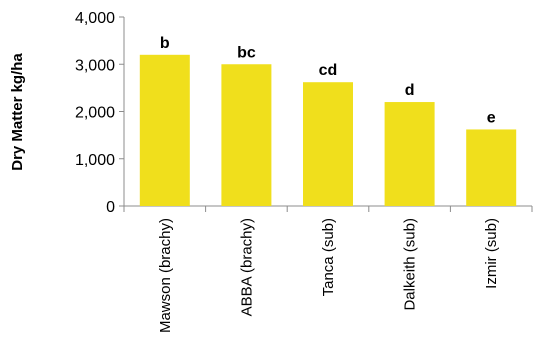 This screenshot has width=542, height=363. Describe the element at coordinates (165, 43) in the screenshot. I see `bar-data-label: b` at that location.